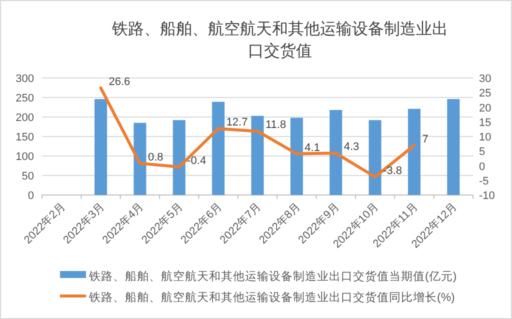 The height and width of the screenshot is (319, 512). Describe the element at coordinates (272, 297) in the screenshot. I see `legend-label: 铁路、船舶、航空航天和其他运输设备制造业出口交货值同比增长(%)` at that location.